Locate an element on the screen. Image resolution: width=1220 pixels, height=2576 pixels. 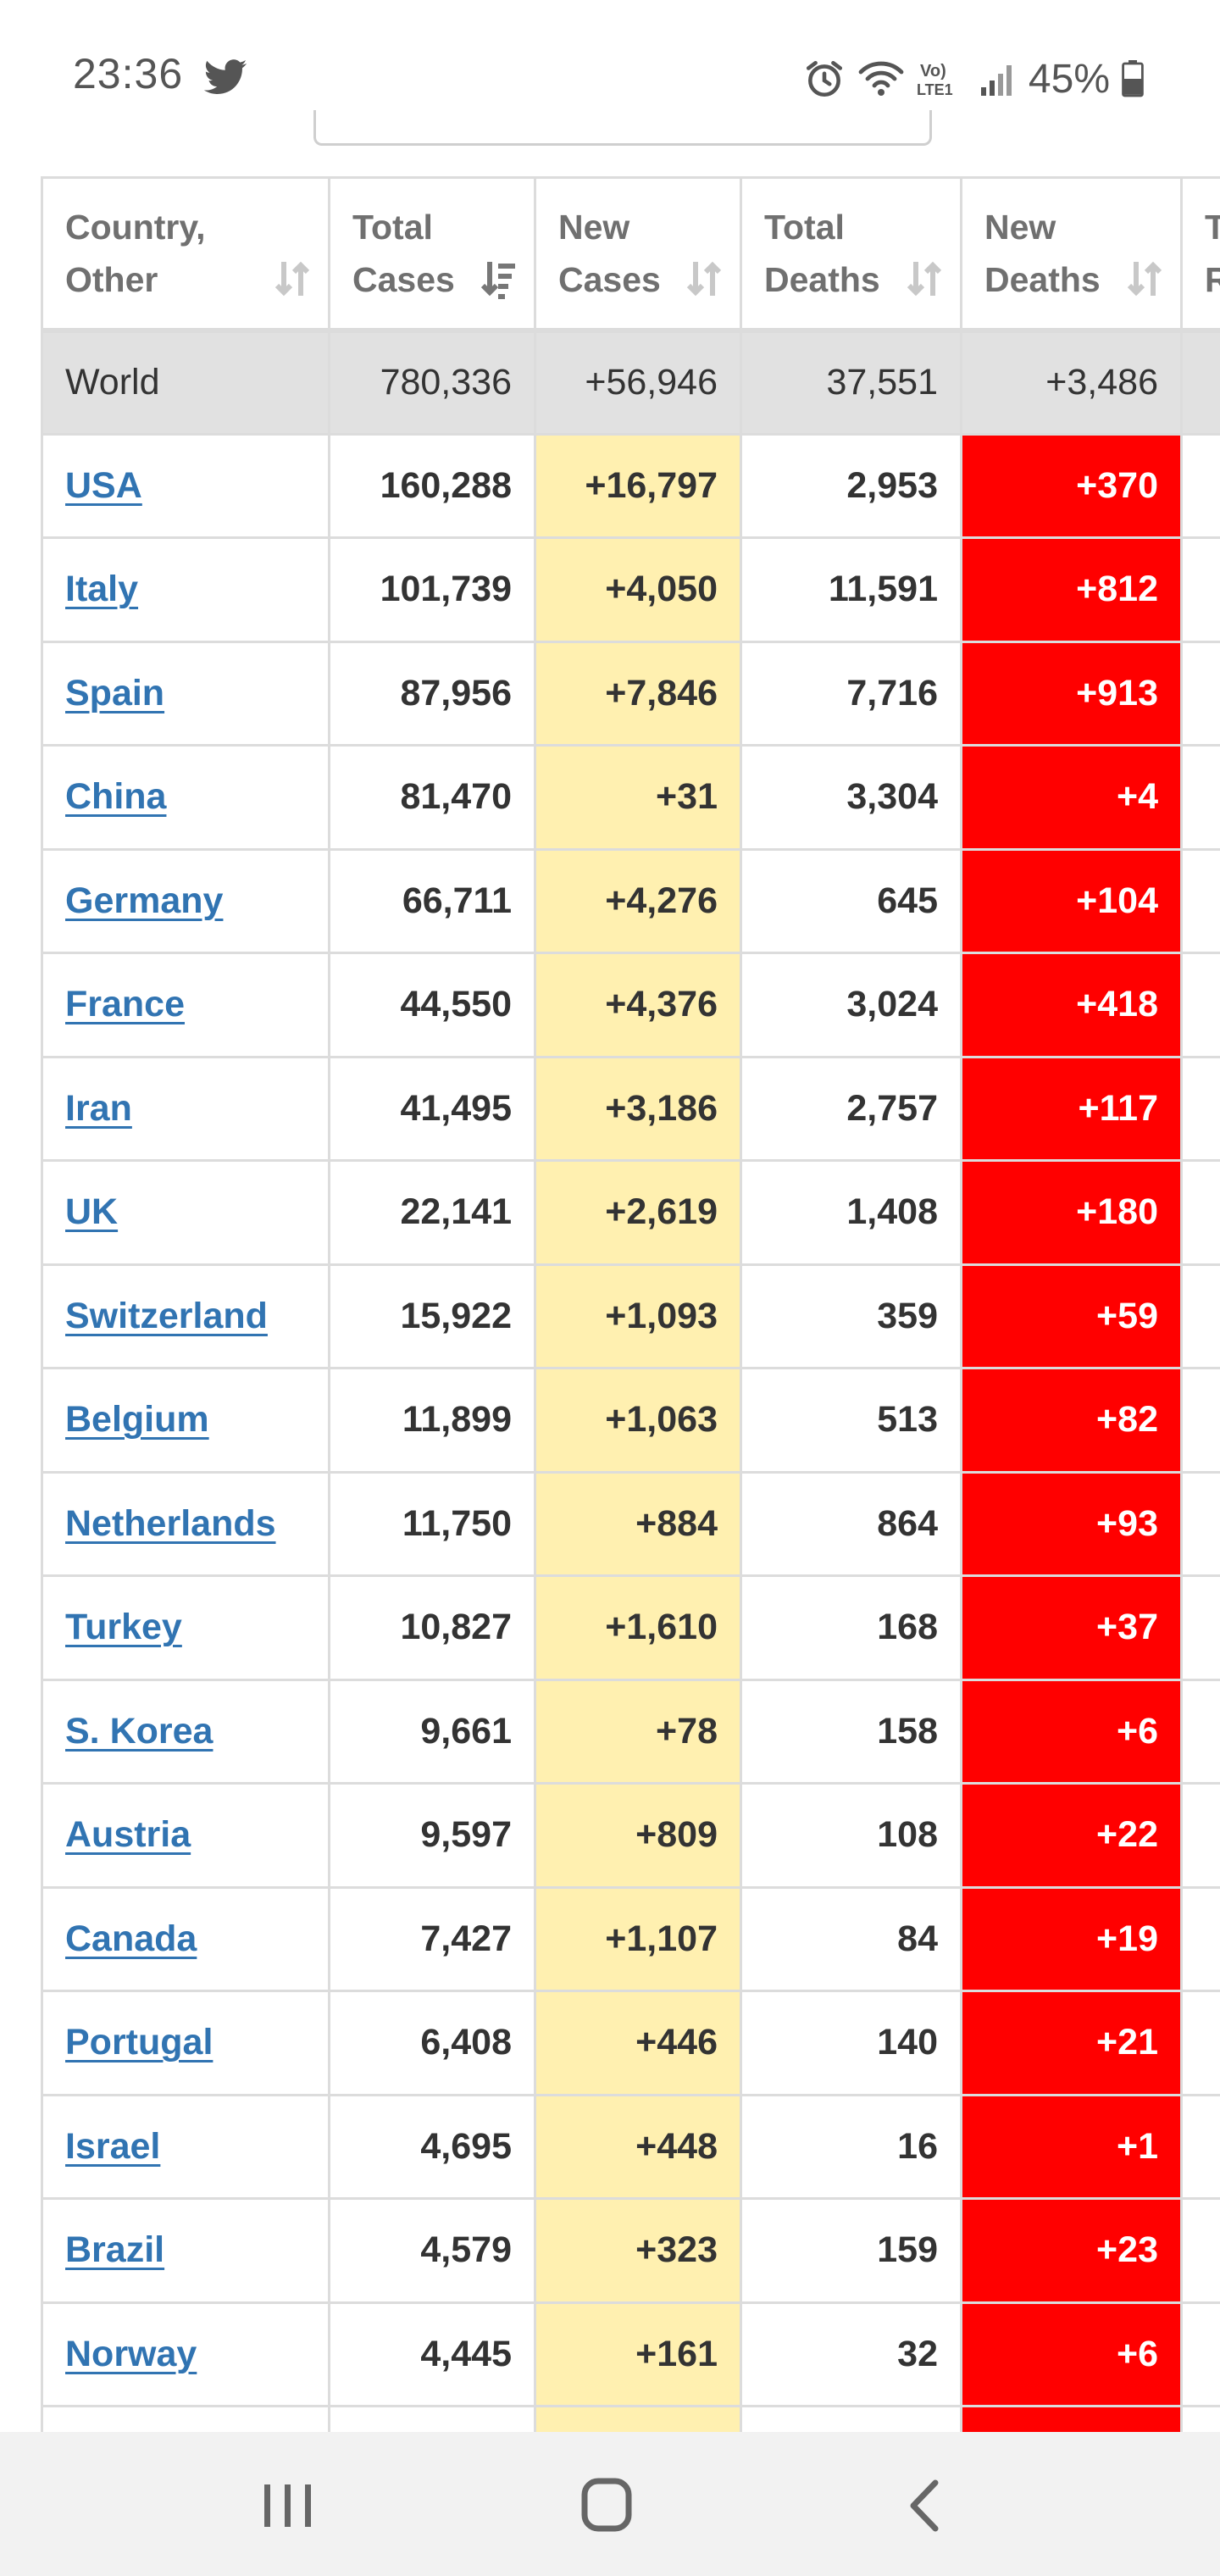
home-icon is located at coordinates (606, 2505).